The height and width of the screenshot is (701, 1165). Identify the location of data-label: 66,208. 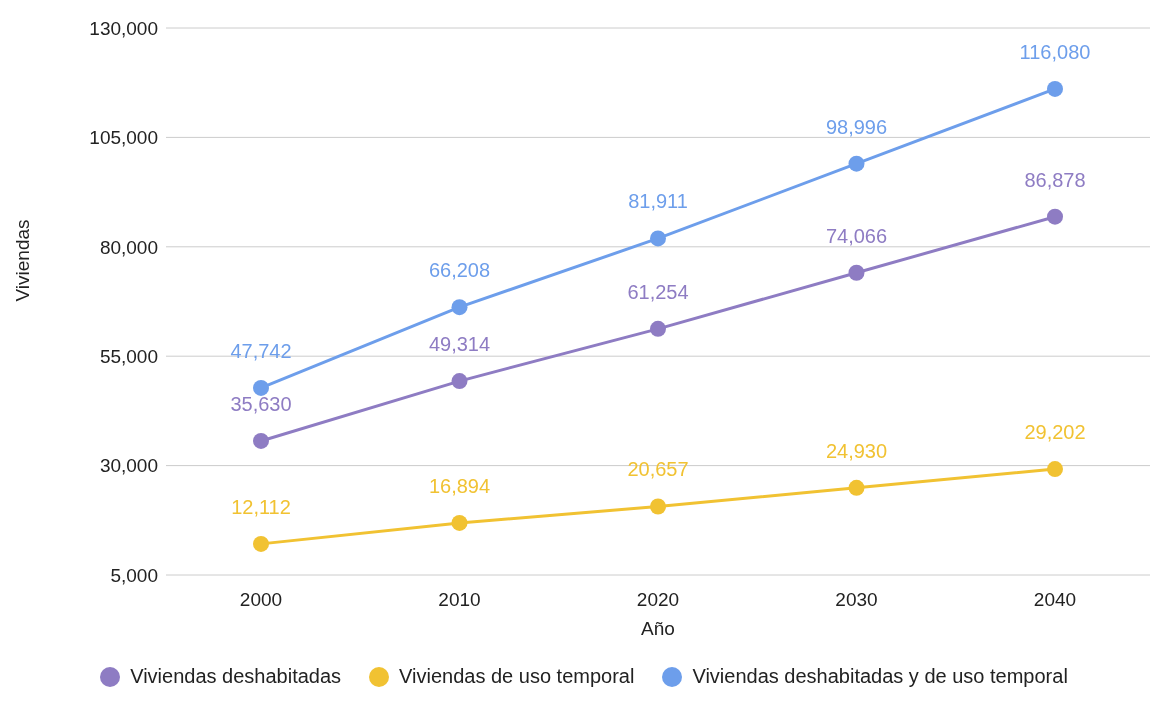
(459, 270).